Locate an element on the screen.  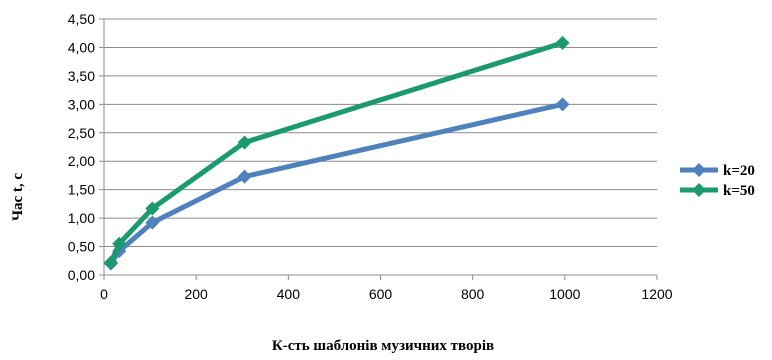
y-tick-label: 2,50 is located at coordinates (81, 133).